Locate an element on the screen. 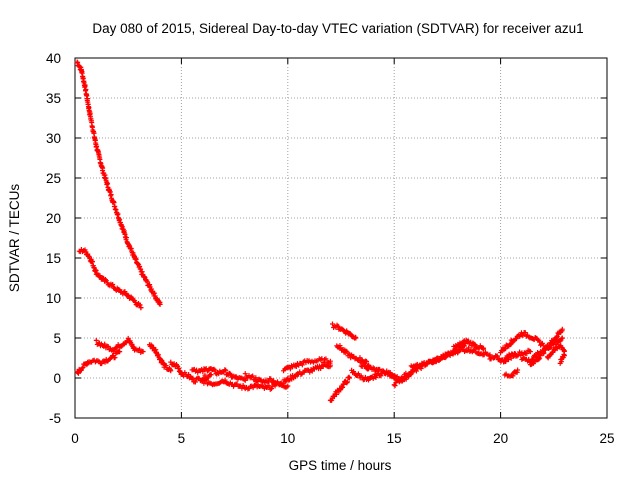  y-tick-label: -5 is located at coordinates (55, 418).